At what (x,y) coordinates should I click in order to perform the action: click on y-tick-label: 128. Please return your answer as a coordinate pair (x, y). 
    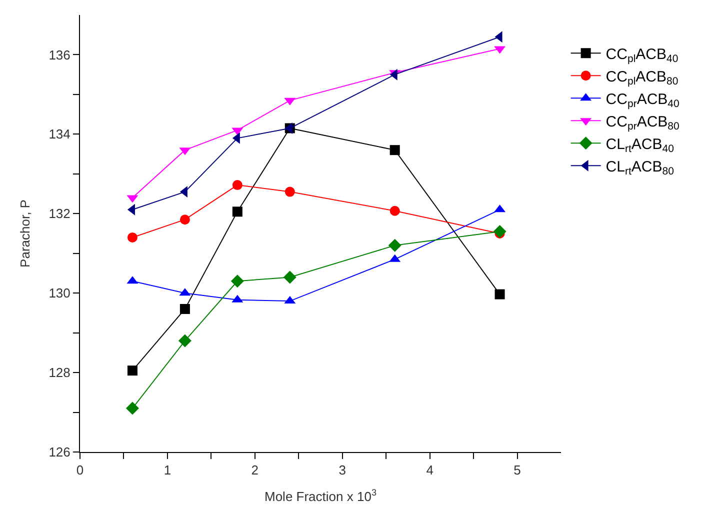
    Looking at the image, I should click on (59, 372).